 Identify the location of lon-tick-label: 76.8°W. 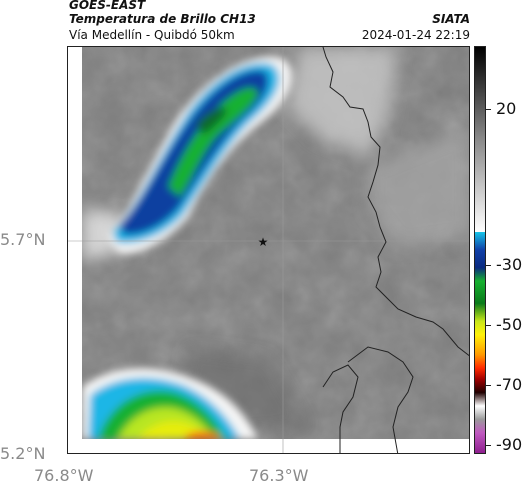
(64, 475).